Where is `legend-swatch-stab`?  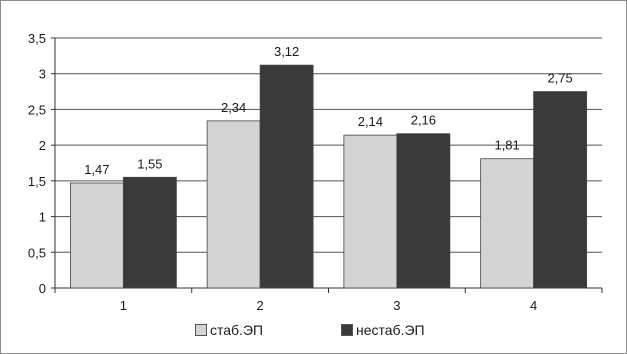 legend-swatch-stab is located at coordinates (201, 330).